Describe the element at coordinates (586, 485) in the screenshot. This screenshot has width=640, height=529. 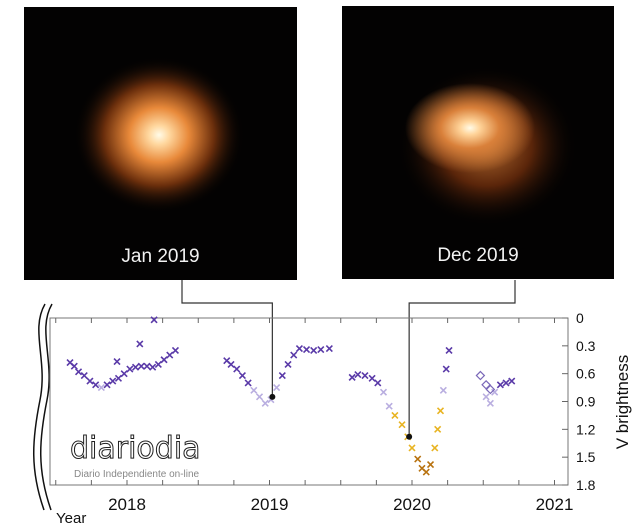
I see `y-tick-label: 1.8` at that location.